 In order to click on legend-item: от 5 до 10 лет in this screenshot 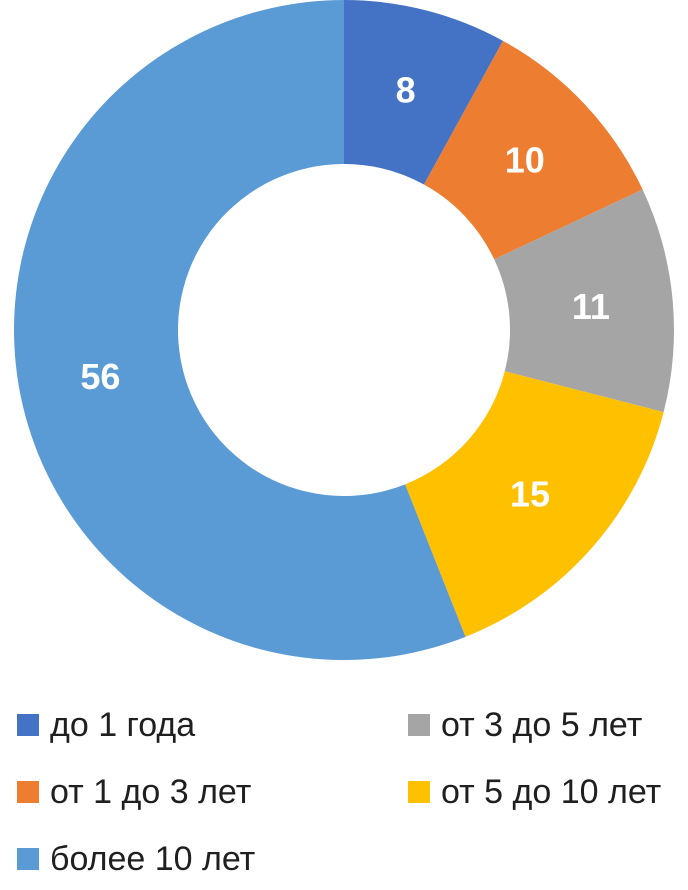, I will do `click(542, 792)`.